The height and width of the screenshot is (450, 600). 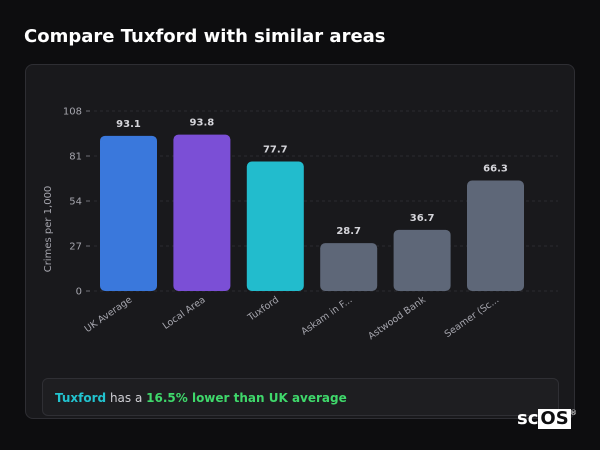 What do you see at coordinates (275, 150) in the screenshot?
I see `data-label: 77.7` at bounding box center [275, 150].